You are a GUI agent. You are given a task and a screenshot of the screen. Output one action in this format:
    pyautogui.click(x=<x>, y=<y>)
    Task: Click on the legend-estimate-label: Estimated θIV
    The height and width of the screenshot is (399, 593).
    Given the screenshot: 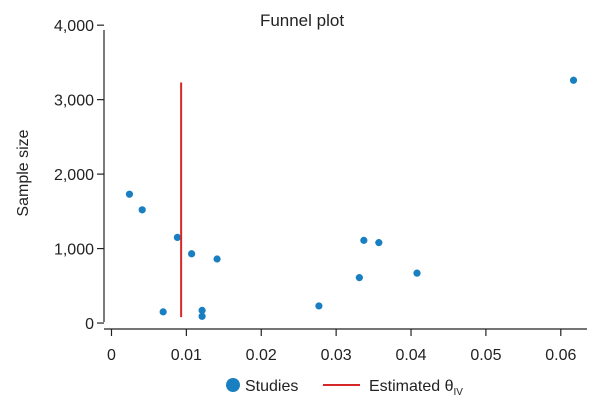 What is the action you would take?
    pyautogui.click(x=416, y=388)
    